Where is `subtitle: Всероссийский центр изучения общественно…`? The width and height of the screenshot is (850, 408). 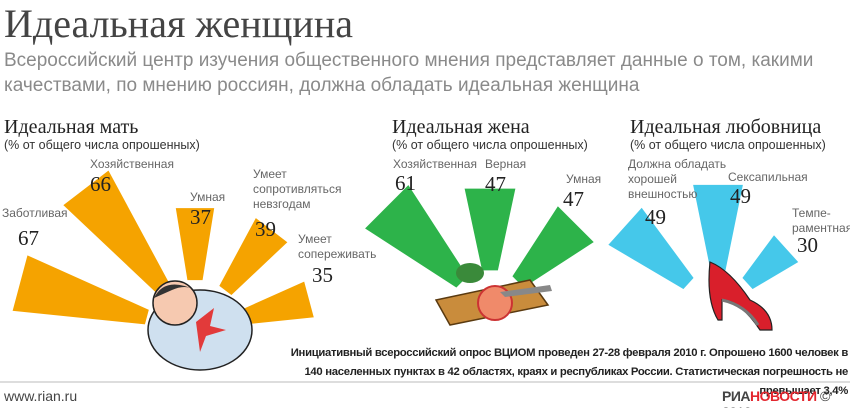 subtitle: Всероссийский центр изучения общественно… is located at coordinates (409, 73).